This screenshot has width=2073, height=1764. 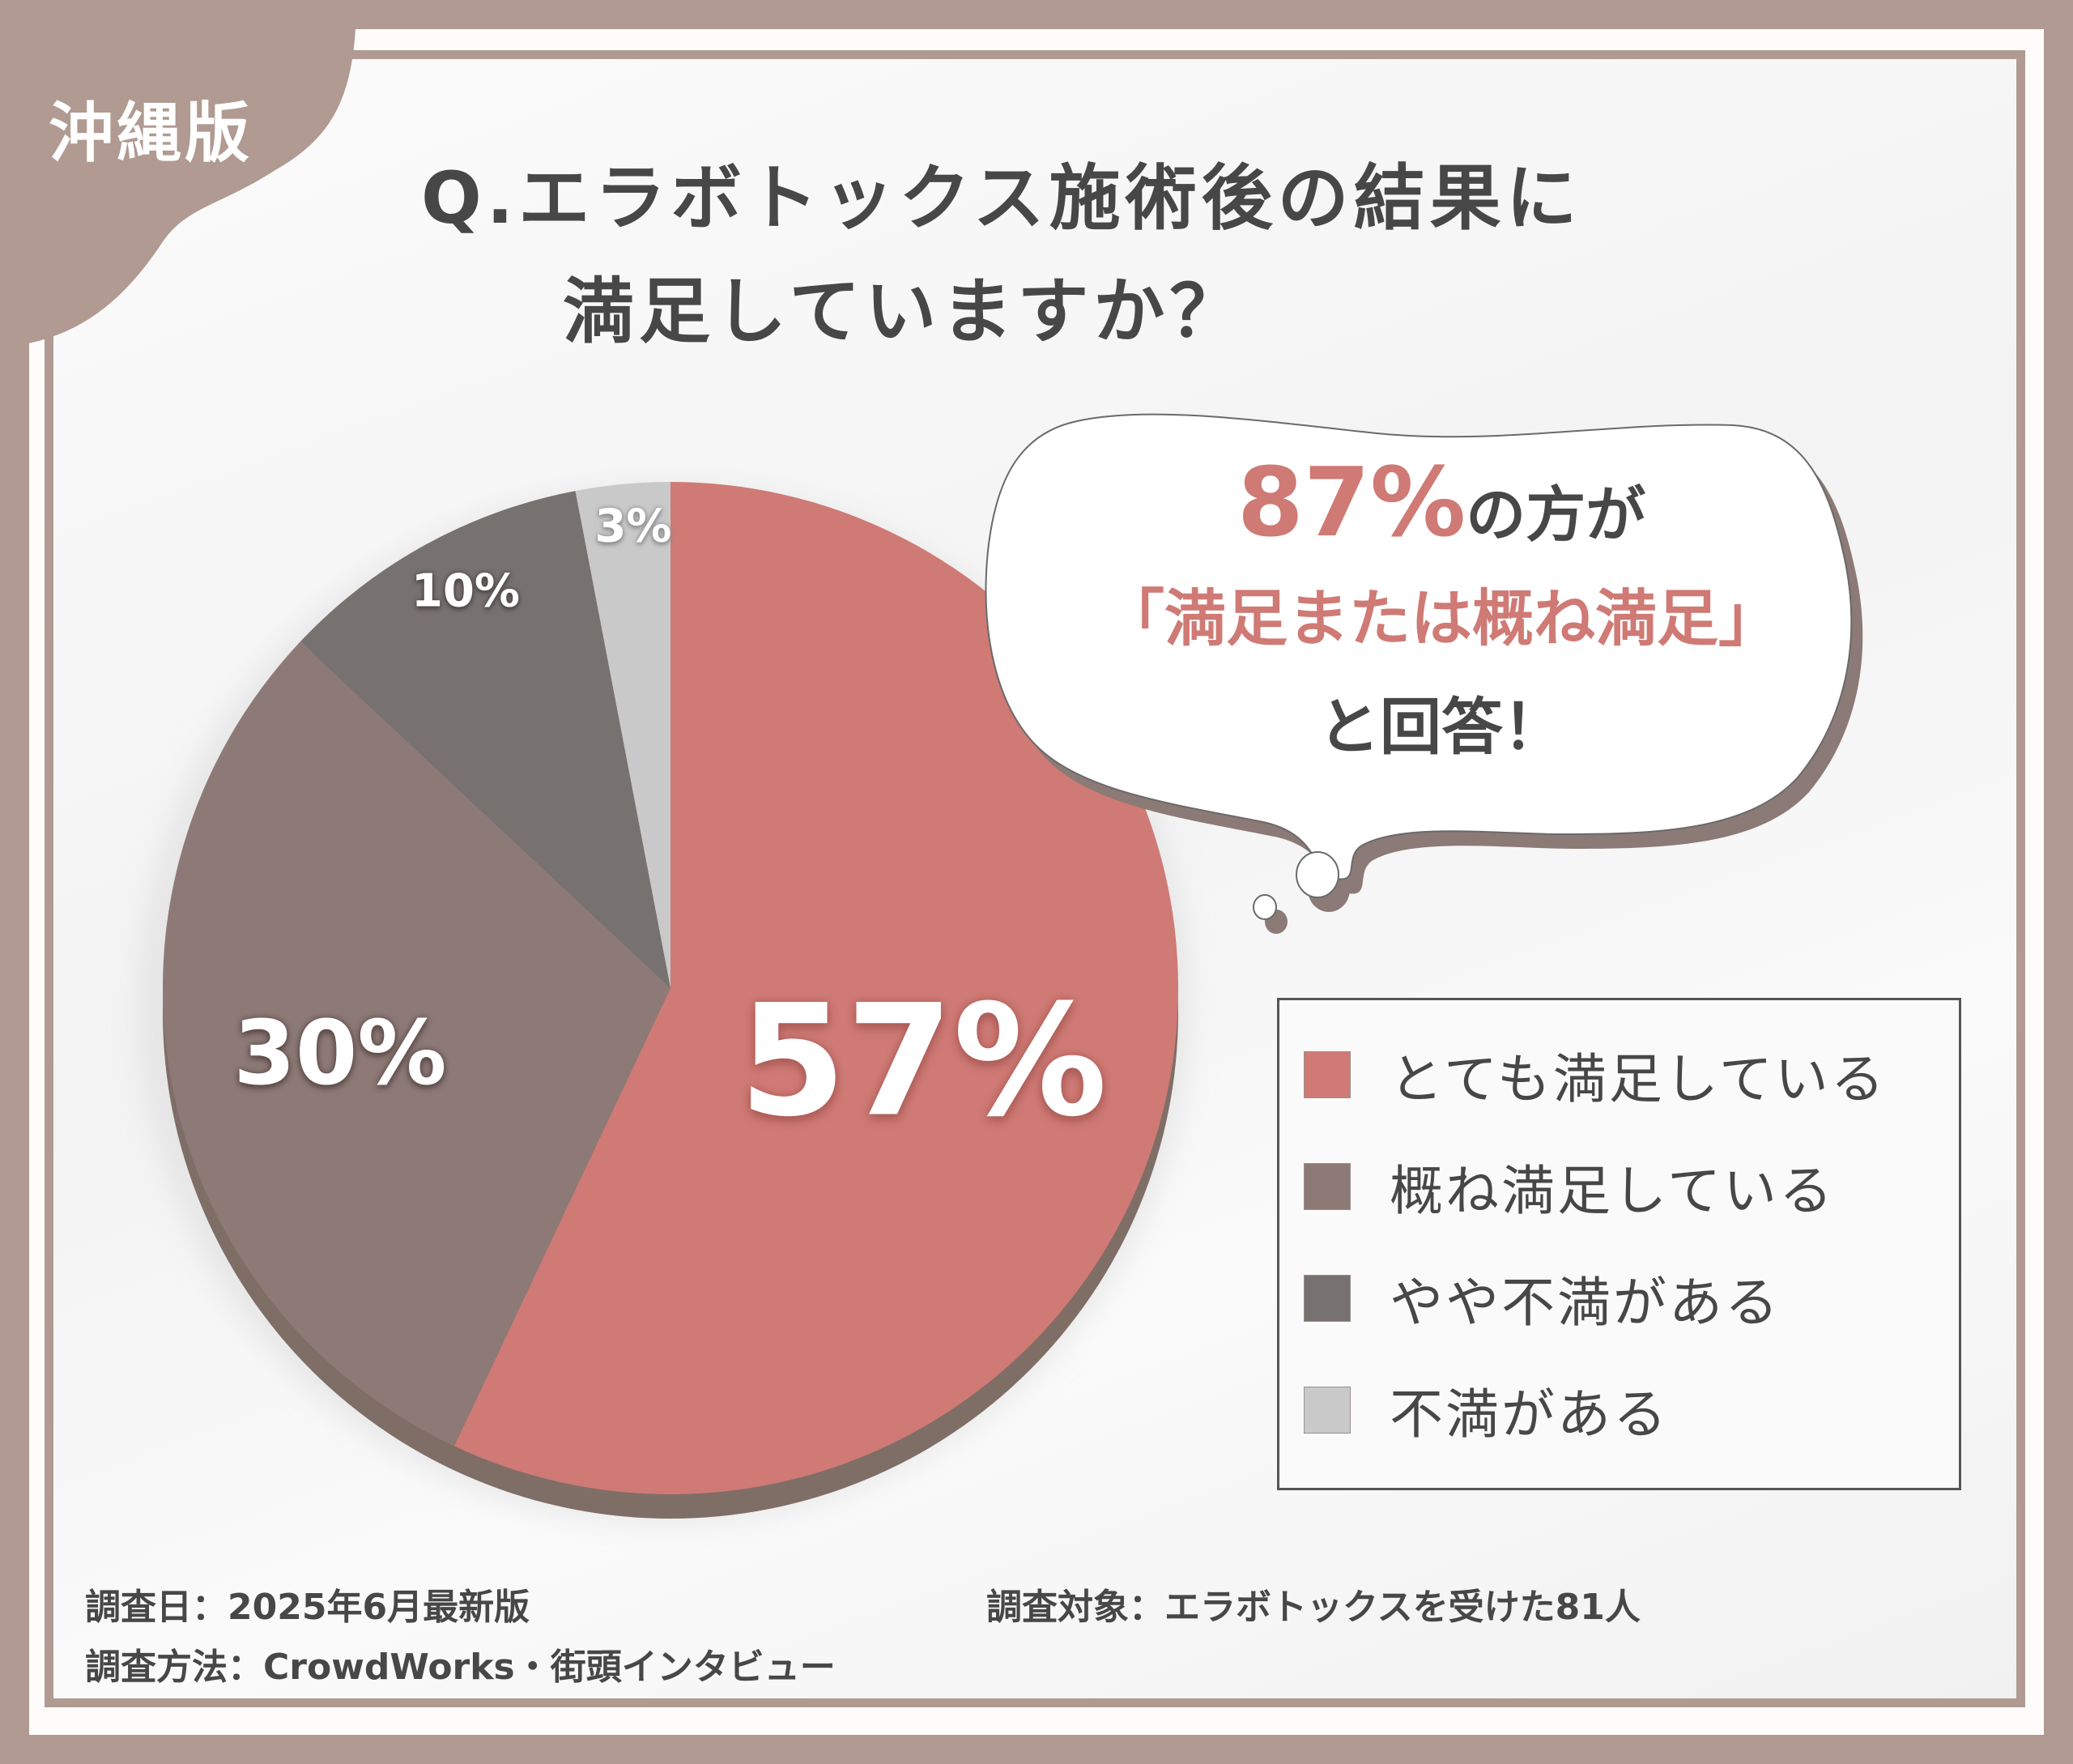 I want to click on region-badge: 沖縄版, so click(x=151, y=133).